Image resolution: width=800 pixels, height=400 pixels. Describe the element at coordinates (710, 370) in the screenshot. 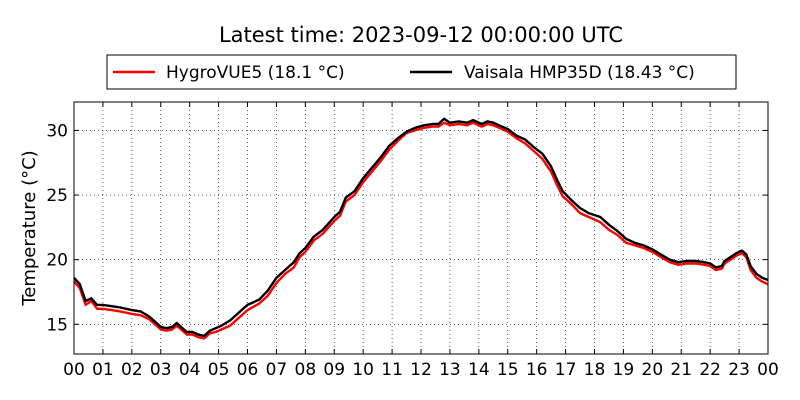

I see `x-tick-label: 22` at that location.